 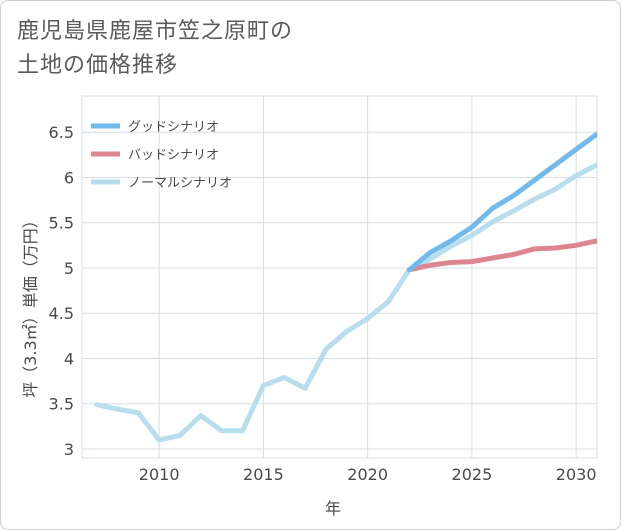 What do you see at coordinates (69, 358) in the screenshot?
I see `y-tick-label: 4` at bounding box center [69, 358].